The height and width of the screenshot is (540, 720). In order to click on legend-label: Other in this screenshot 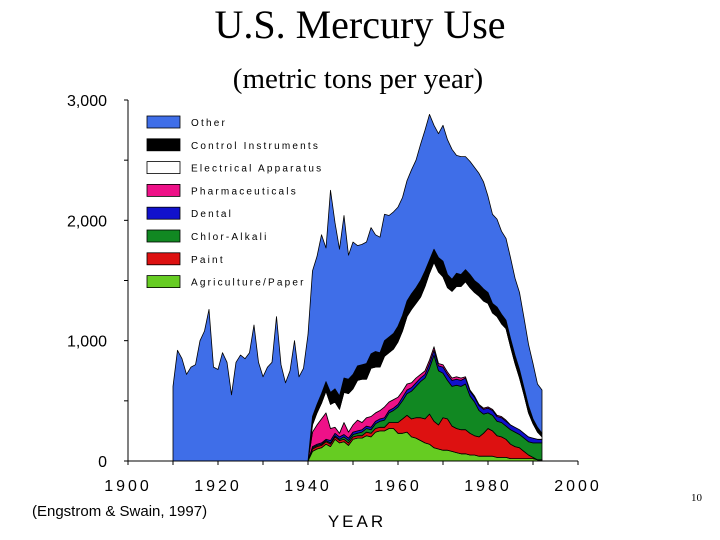, I will do `click(209, 123)`.